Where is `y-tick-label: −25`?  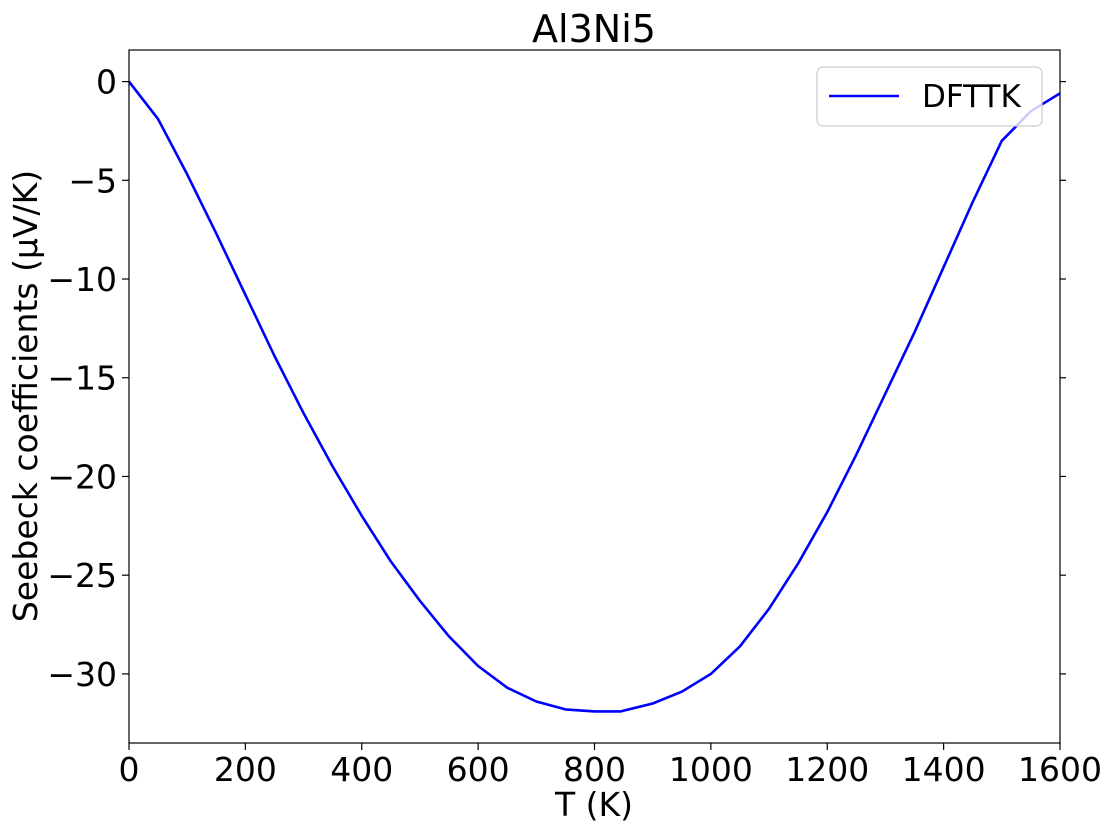
y-tick-label: −25 is located at coordinates (82, 575).